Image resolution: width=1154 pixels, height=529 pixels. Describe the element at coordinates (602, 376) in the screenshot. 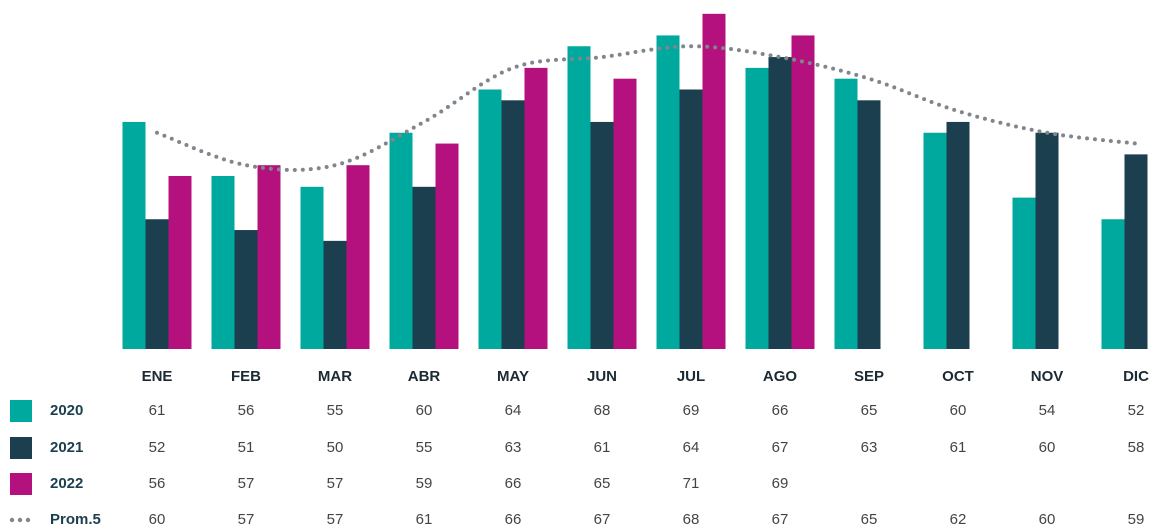

I see `x-tick-label: JUN` at that location.